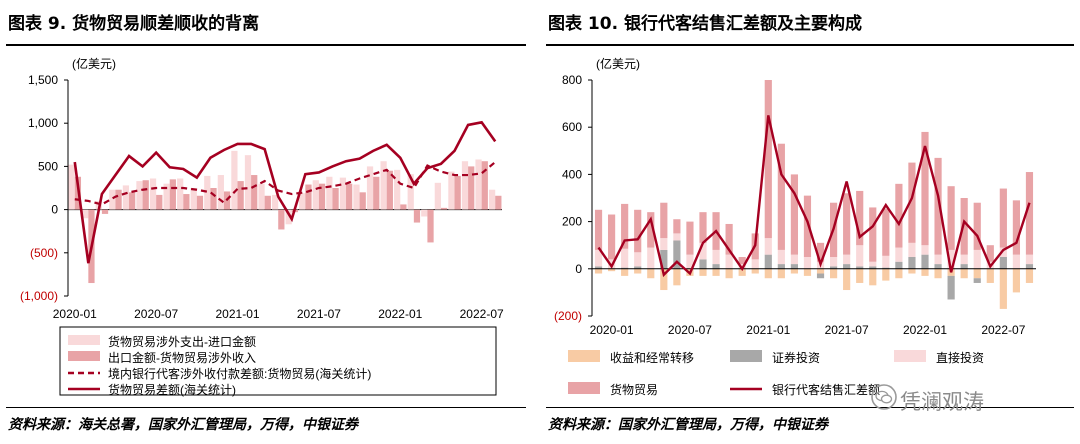  Describe the element at coordinates (826, 389) in the screenshot. I see `legend-label: 银行代客结售汇差额` at that location.